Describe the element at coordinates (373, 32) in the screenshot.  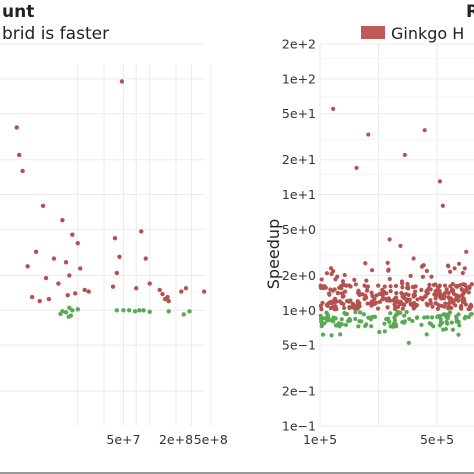
I see `legend-swatch` at that location.